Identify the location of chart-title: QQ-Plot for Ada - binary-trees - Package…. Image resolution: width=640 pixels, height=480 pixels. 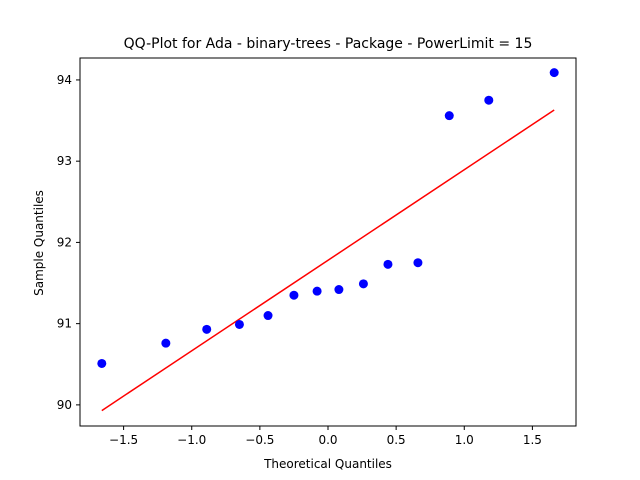
(328, 44).